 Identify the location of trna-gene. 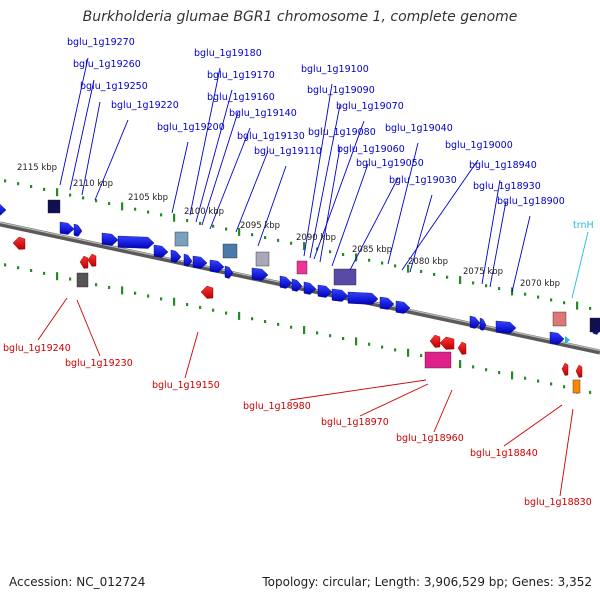
(567, 340).